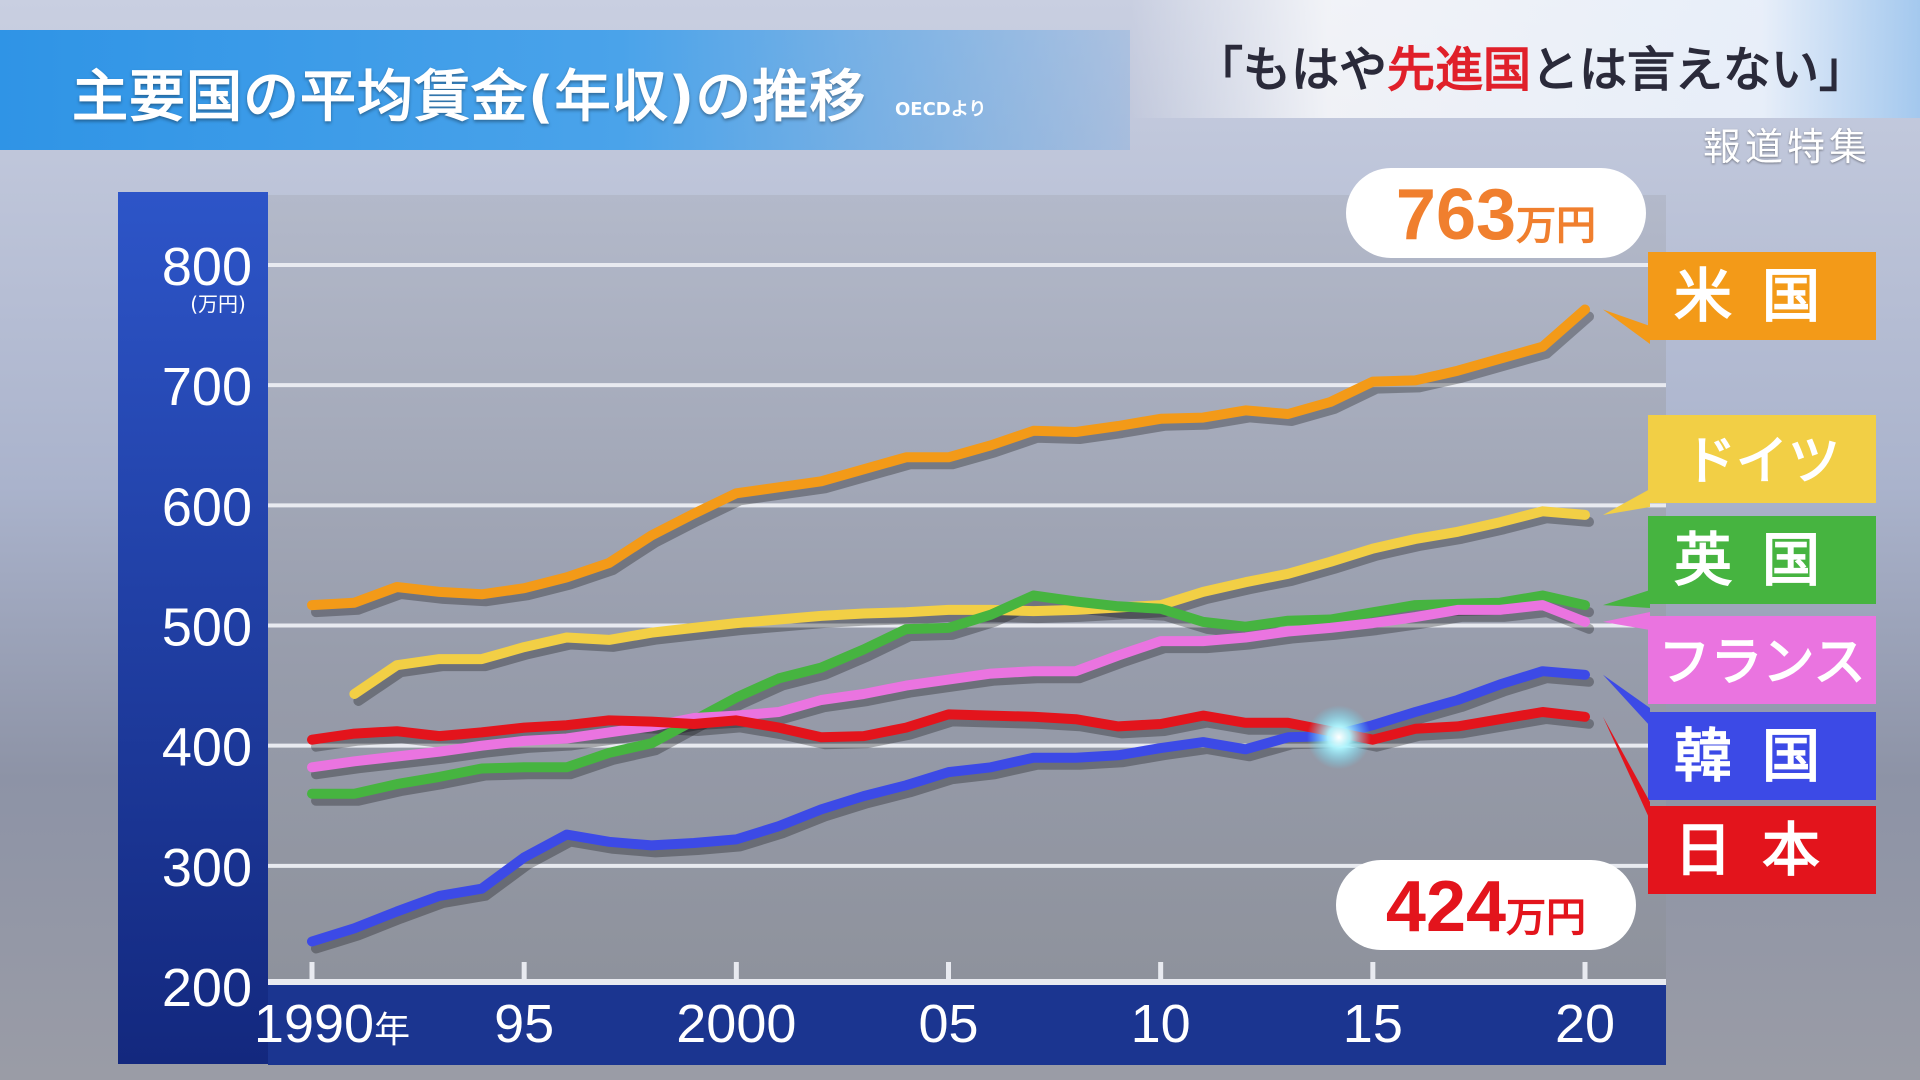 This screenshot has height=1080, width=1920. What do you see at coordinates (948, 1024) in the screenshot?
I see `x-tick-label-2005: 05` at bounding box center [948, 1024].